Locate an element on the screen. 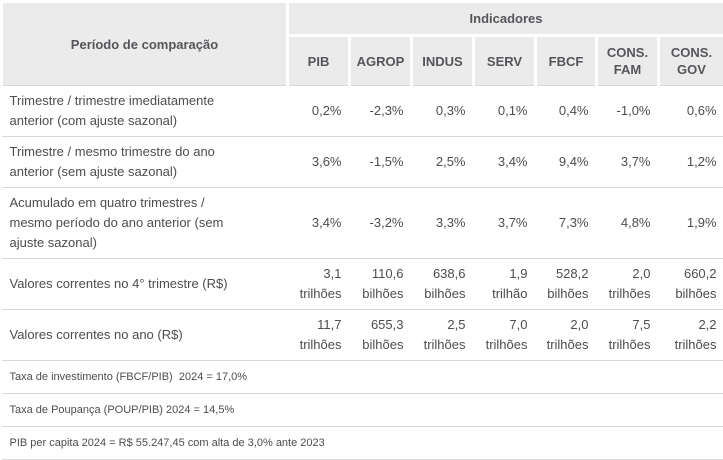  value-cell: 0,6% is located at coordinates (691, 111).